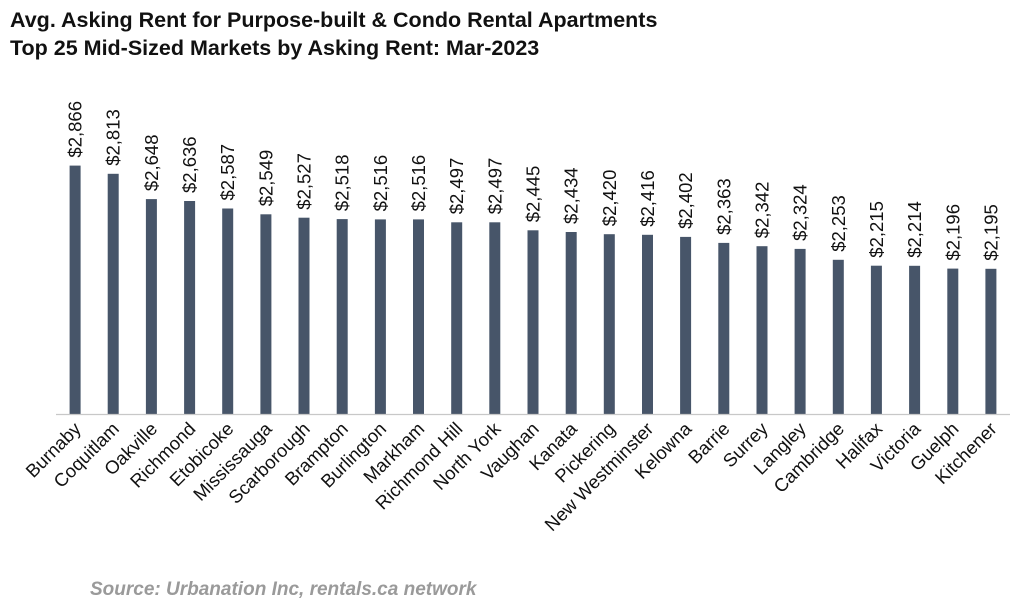 This screenshot has width=1024, height=615. What do you see at coordinates (647, 324) in the screenshot?
I see `bar-new-westminster` at bounding box center [647, 324].